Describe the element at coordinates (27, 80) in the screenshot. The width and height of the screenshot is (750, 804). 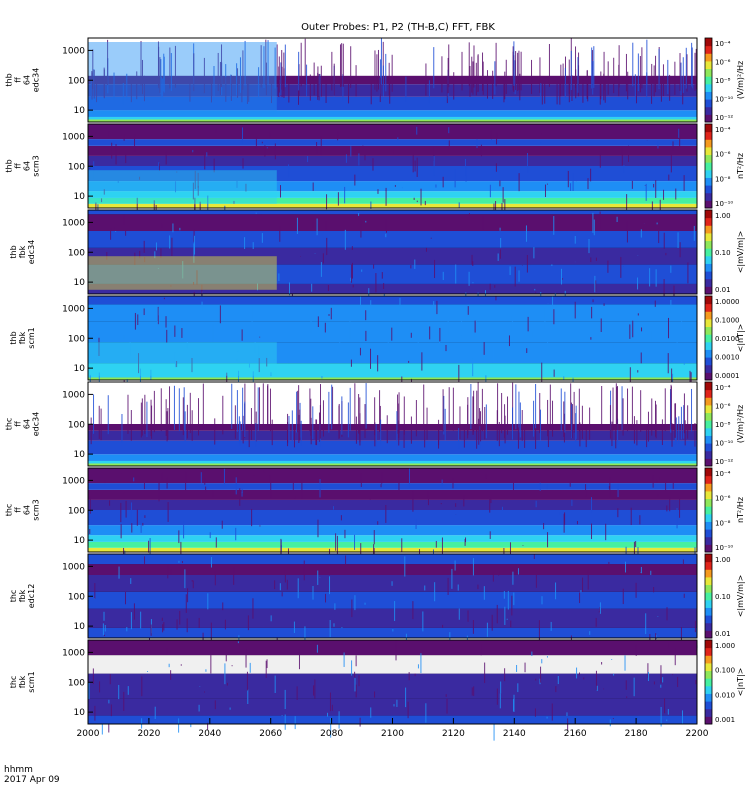
I see `panel-label-line: 64` at that location.